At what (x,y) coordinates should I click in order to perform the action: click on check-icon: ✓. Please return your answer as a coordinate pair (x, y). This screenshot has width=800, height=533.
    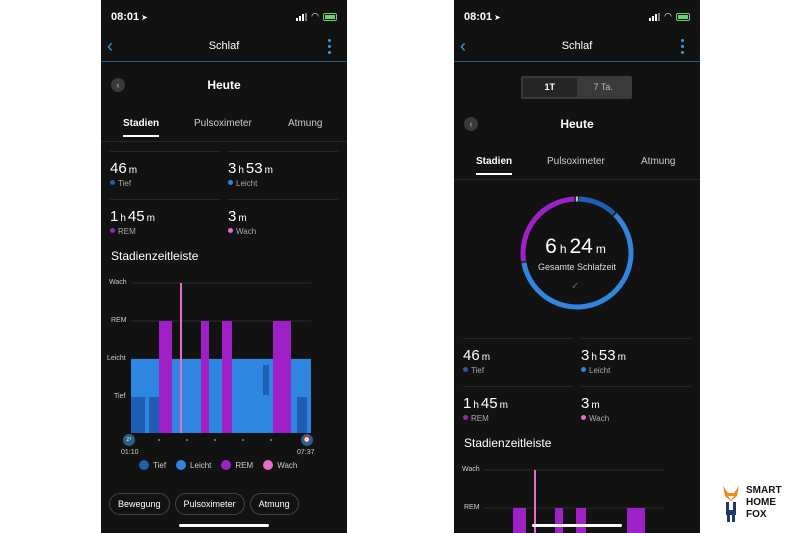
    Looking at the image, I should click on (575, 286).